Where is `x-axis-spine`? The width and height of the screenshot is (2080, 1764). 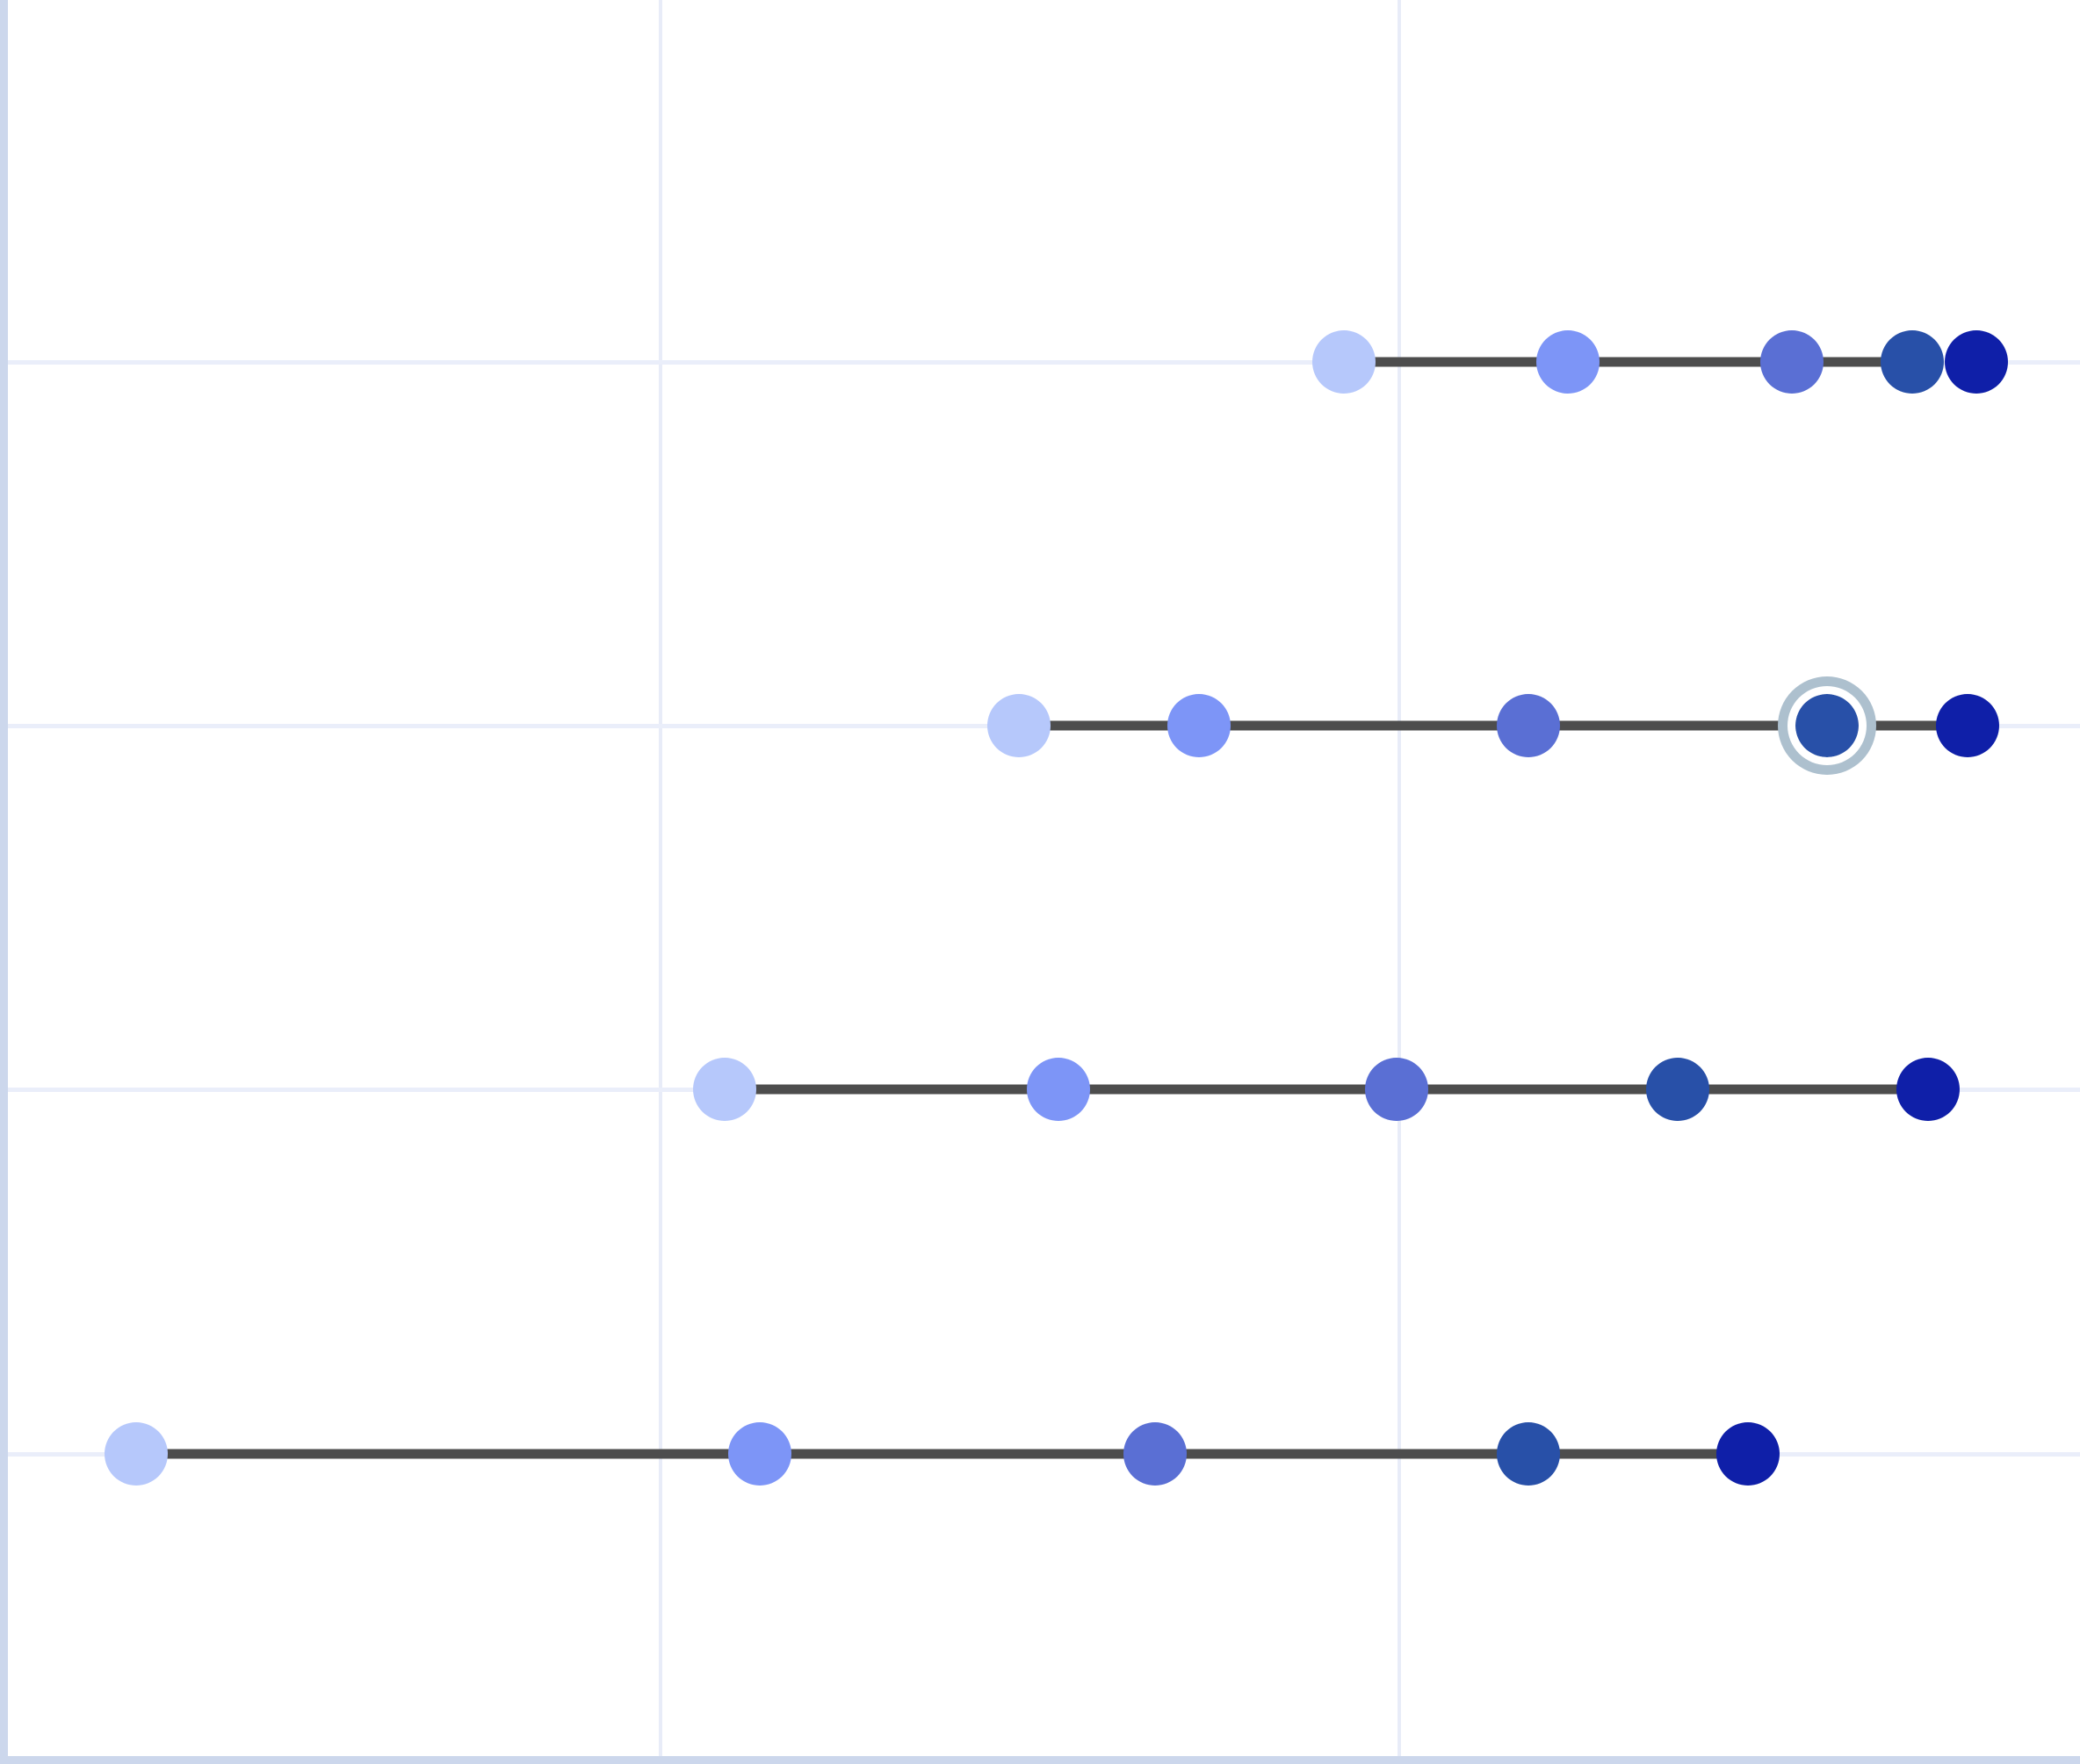
x-axis-spine is located at coordinates (1040, 1760).